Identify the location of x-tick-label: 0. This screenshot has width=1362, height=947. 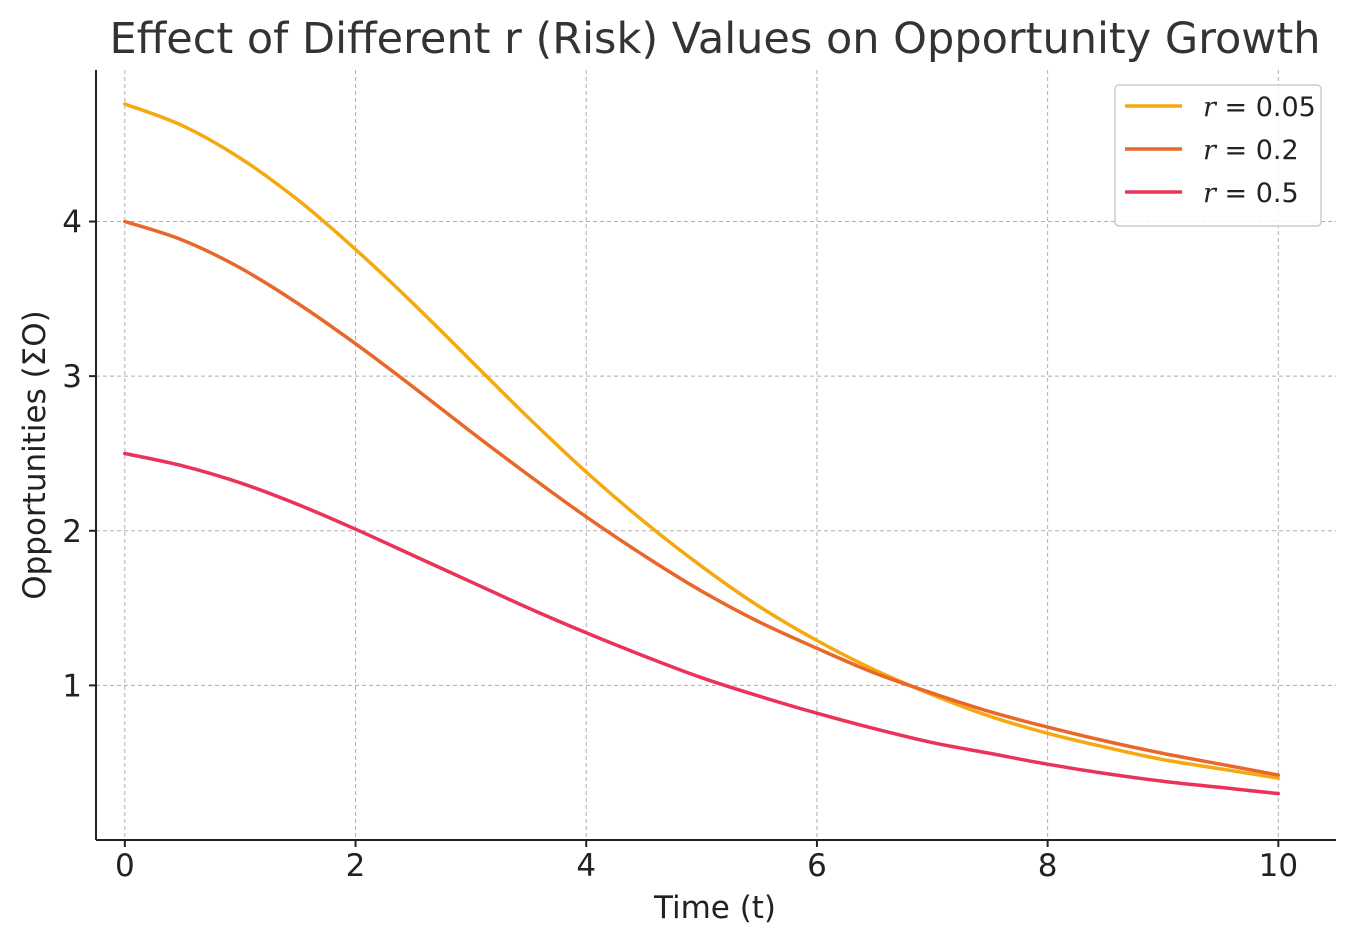
(125, 866).